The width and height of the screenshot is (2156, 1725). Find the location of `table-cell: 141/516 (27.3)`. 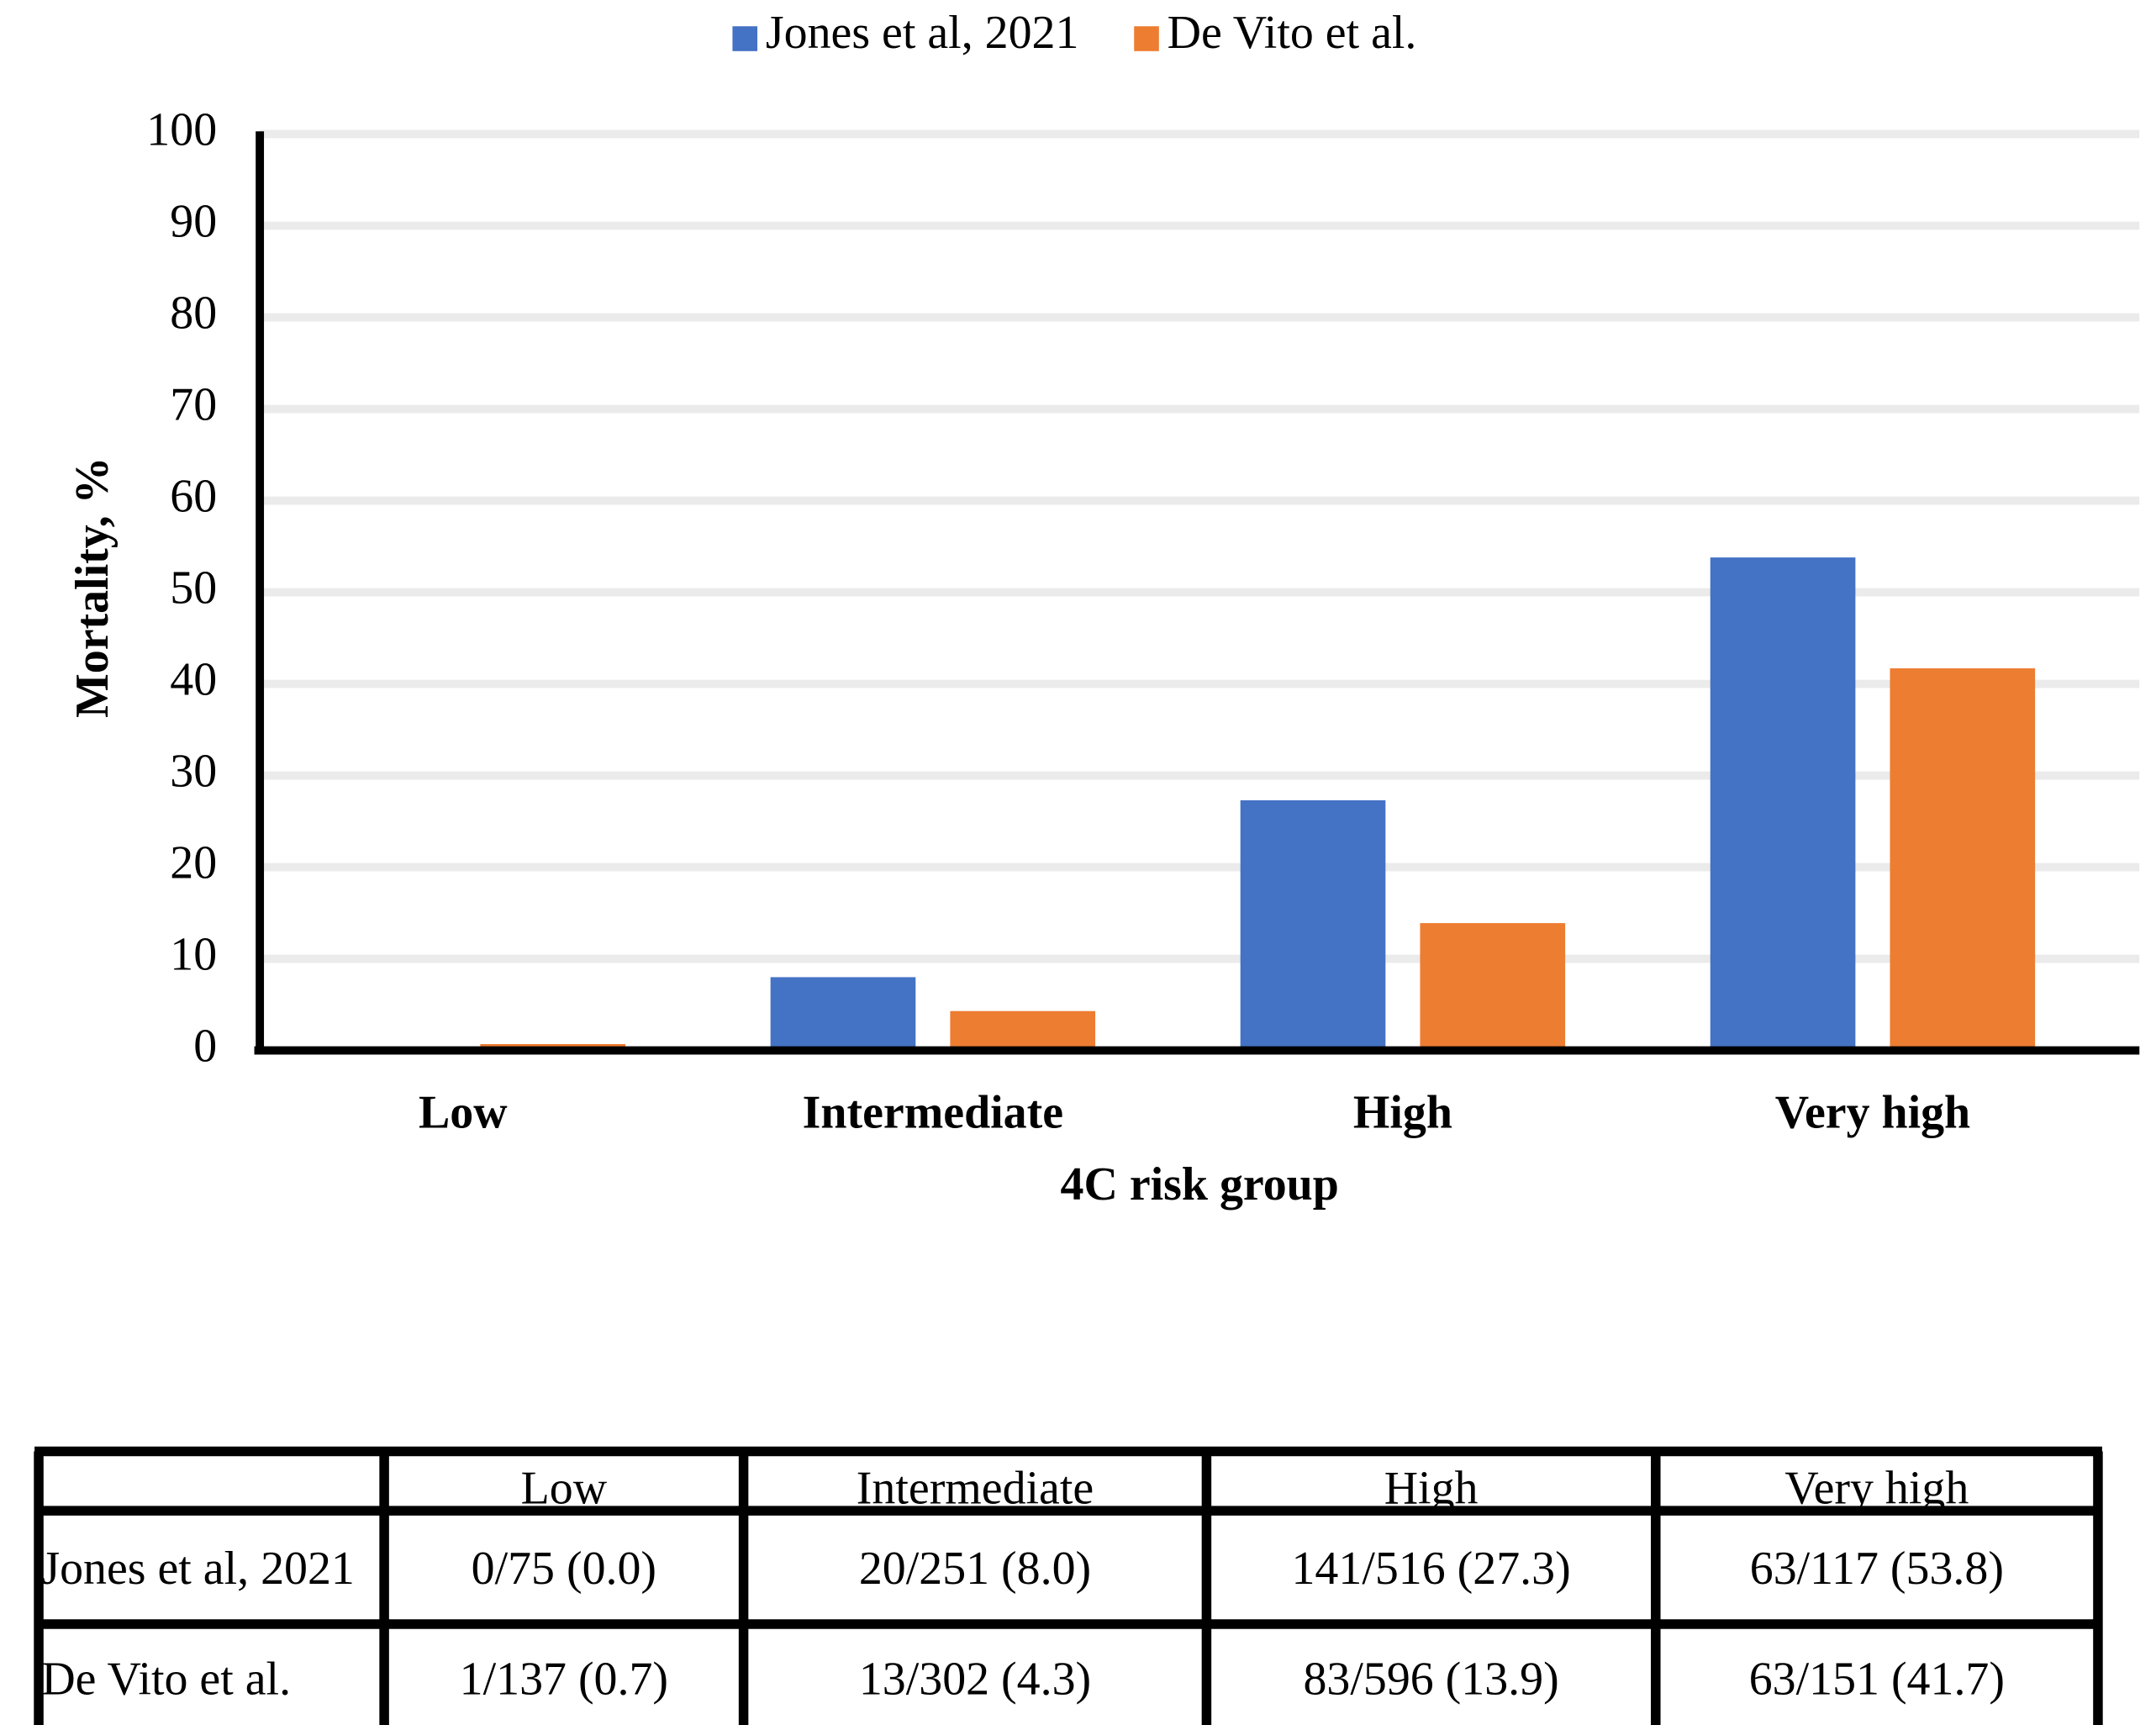

table-cell: 141/516 (27.3) is located at coordinates (1430, 1569).